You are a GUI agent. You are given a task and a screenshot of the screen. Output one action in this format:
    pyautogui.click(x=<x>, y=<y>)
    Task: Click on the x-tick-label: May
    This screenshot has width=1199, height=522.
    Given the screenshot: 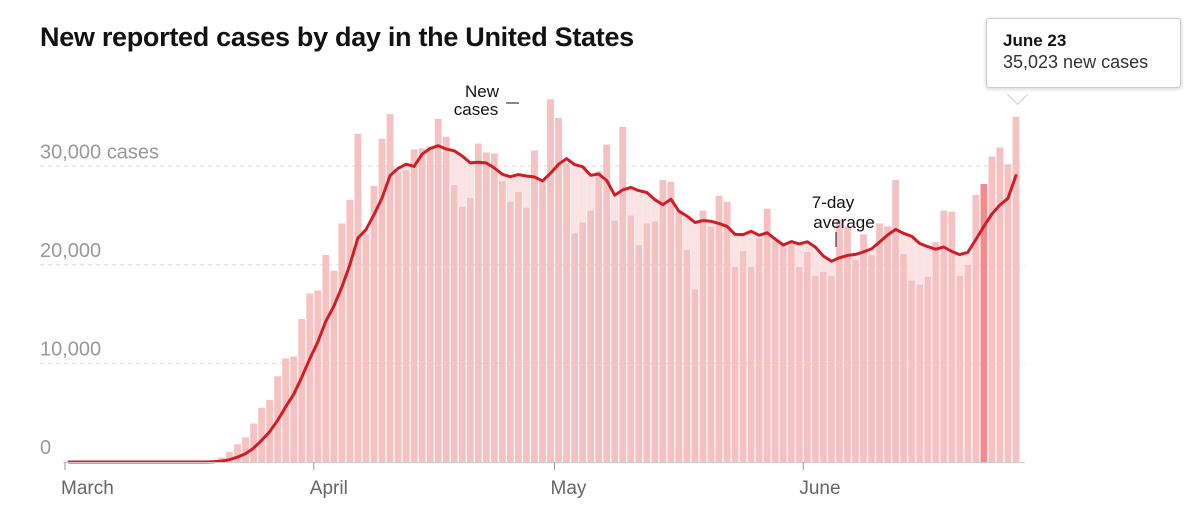 What is the action you would take?
    pyautogui.click(x=569, y=488)
    